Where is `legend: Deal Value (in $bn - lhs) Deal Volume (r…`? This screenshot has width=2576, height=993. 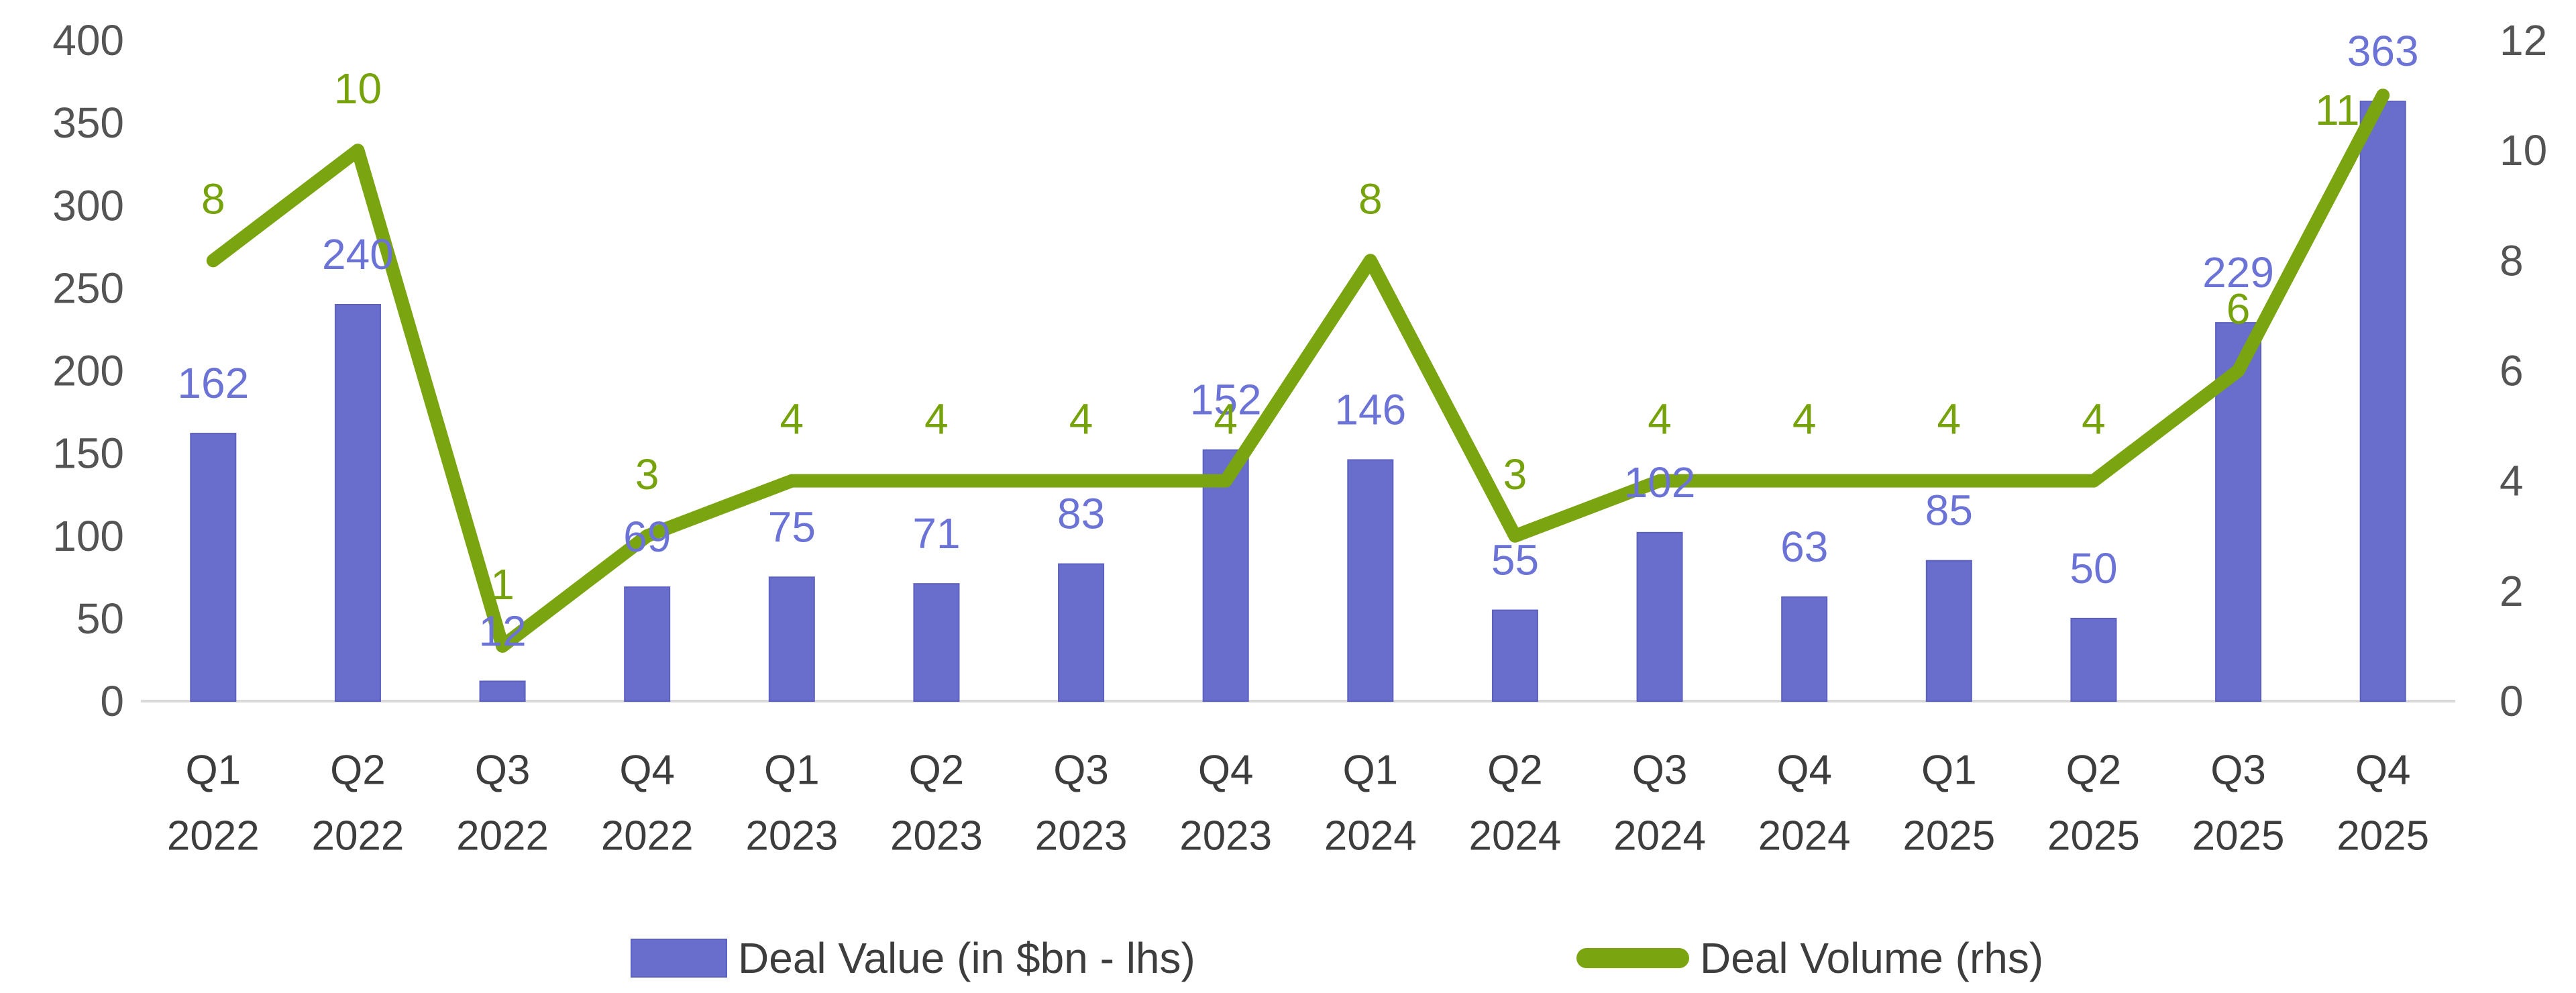 legend: Deal Value (in $bn - lhs) Deal Volume (r… is located at coordinates (1288, 958).